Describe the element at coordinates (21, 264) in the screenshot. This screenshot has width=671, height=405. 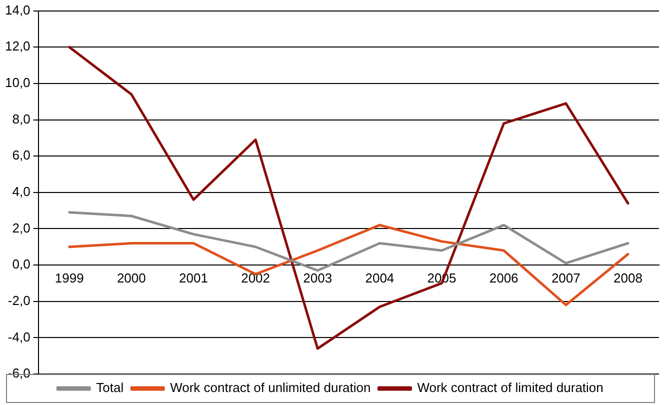
I see `y-tick-label: 0,0` at that location.